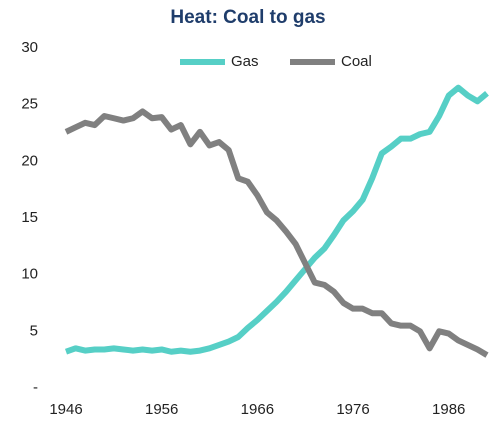  What do you see at coordinates (247, 17) in the screenshot?
I see `chart-title: Heat: Coal to gas` at bounding box center [247, 17].